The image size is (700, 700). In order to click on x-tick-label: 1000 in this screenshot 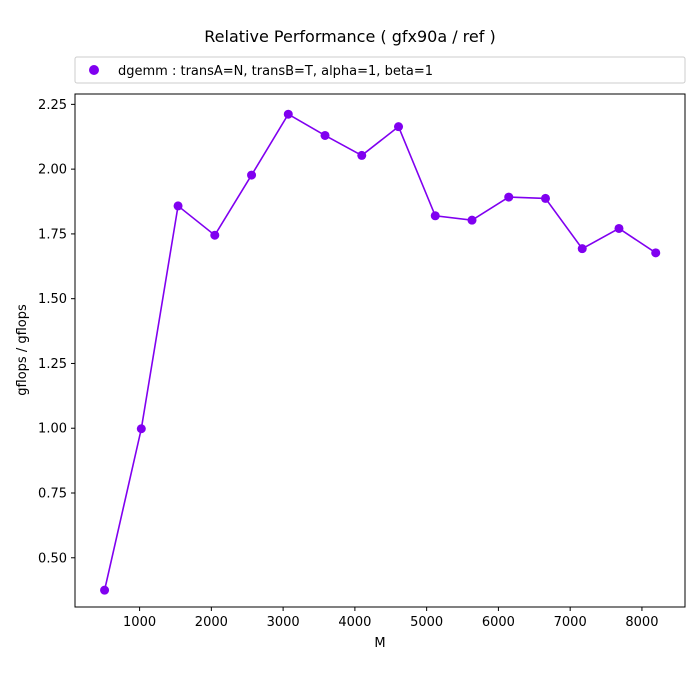, I will do `click(139, 622)`.